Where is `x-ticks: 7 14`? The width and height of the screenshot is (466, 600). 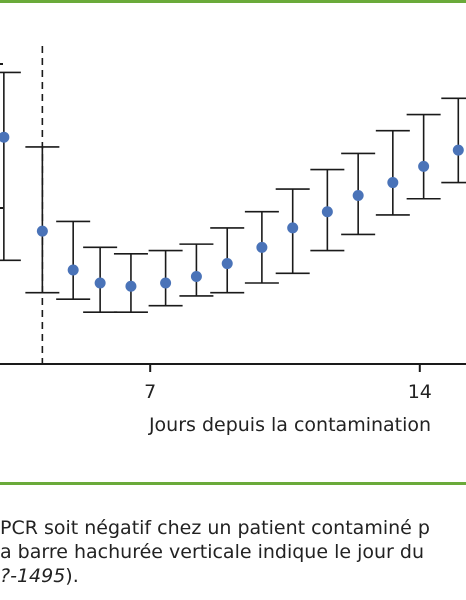
x-ticks: 7 14 is located at coordinates (288, 383).